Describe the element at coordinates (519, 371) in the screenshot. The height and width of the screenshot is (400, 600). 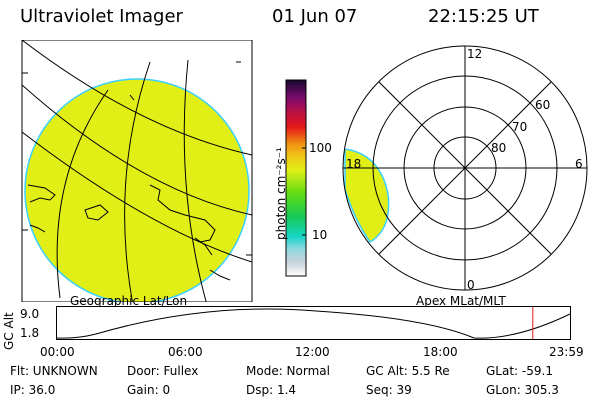
I see `status-glat: GLat: -59.1` at that location.